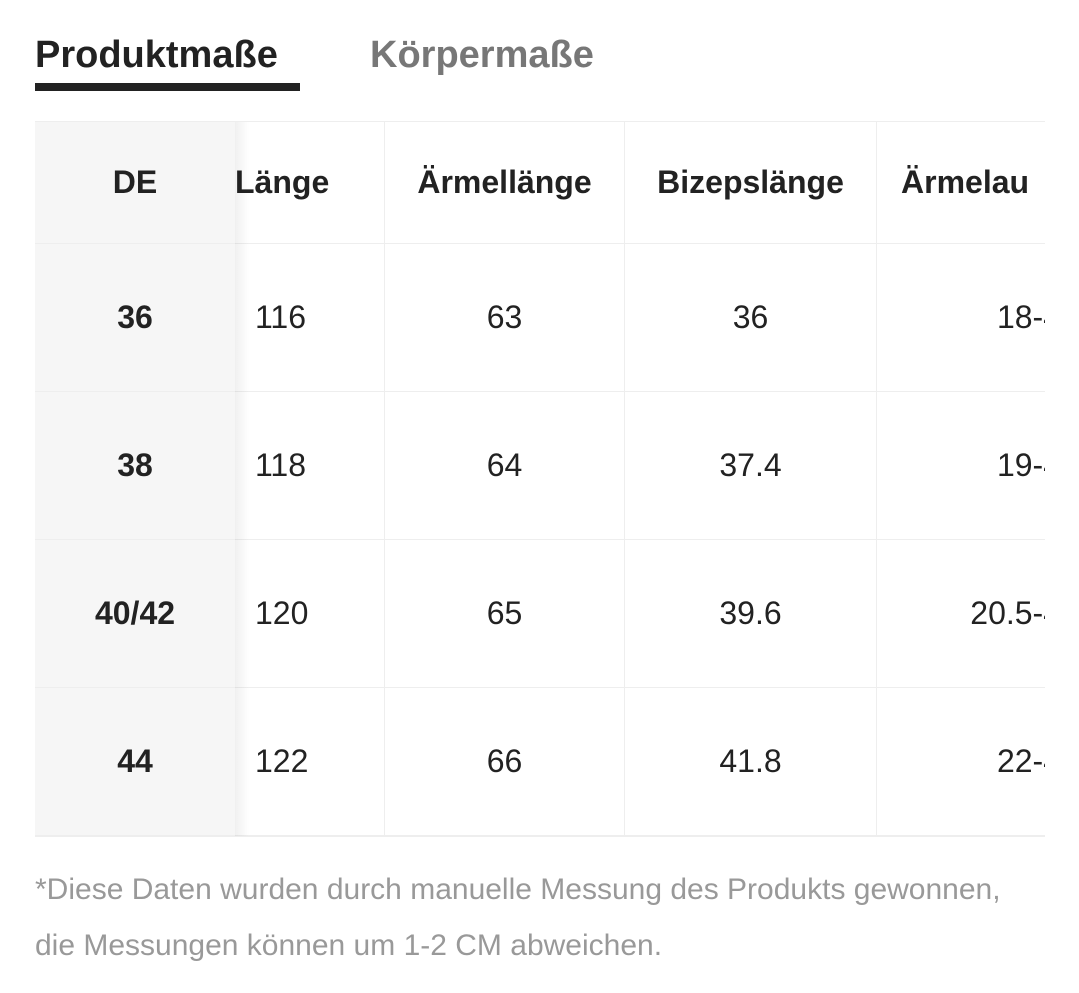 This screenshot has height=993, width=1079. I want to click on cell-text: 63, so click(504, 317).